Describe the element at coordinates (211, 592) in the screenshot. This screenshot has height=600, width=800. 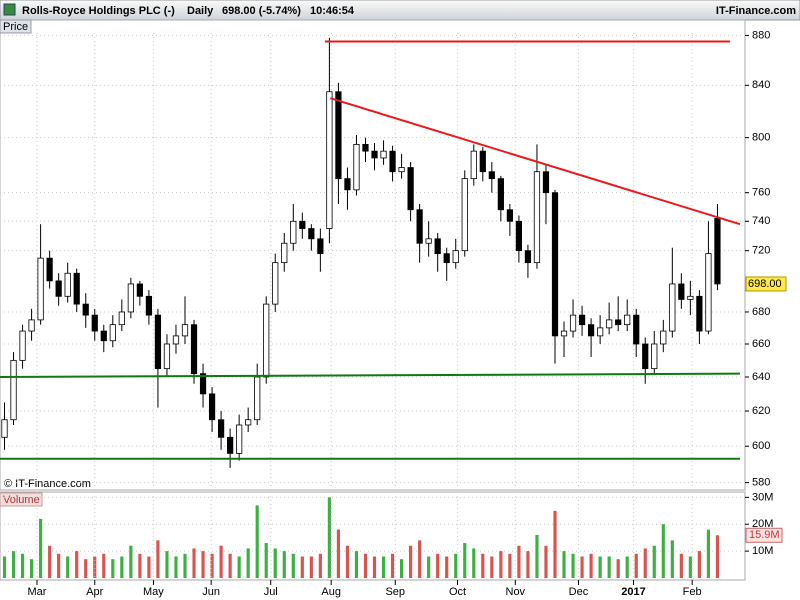
I see `x-tick-label: Jun` at that location.